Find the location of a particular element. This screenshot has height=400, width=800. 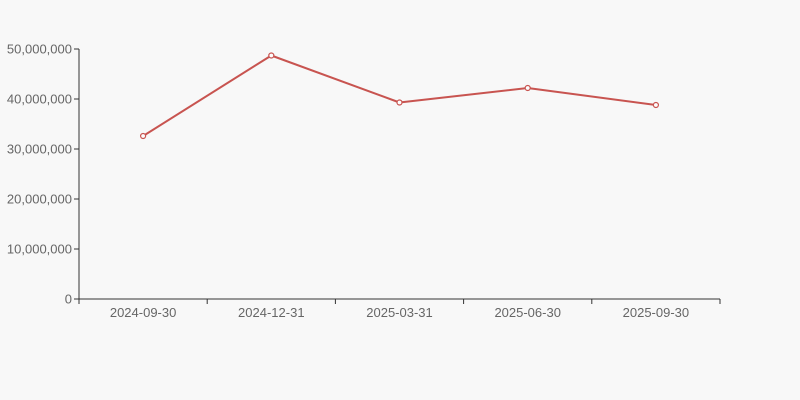

x-axis-tick-label: 2025-03-31 is located at coordinates (399, 312).